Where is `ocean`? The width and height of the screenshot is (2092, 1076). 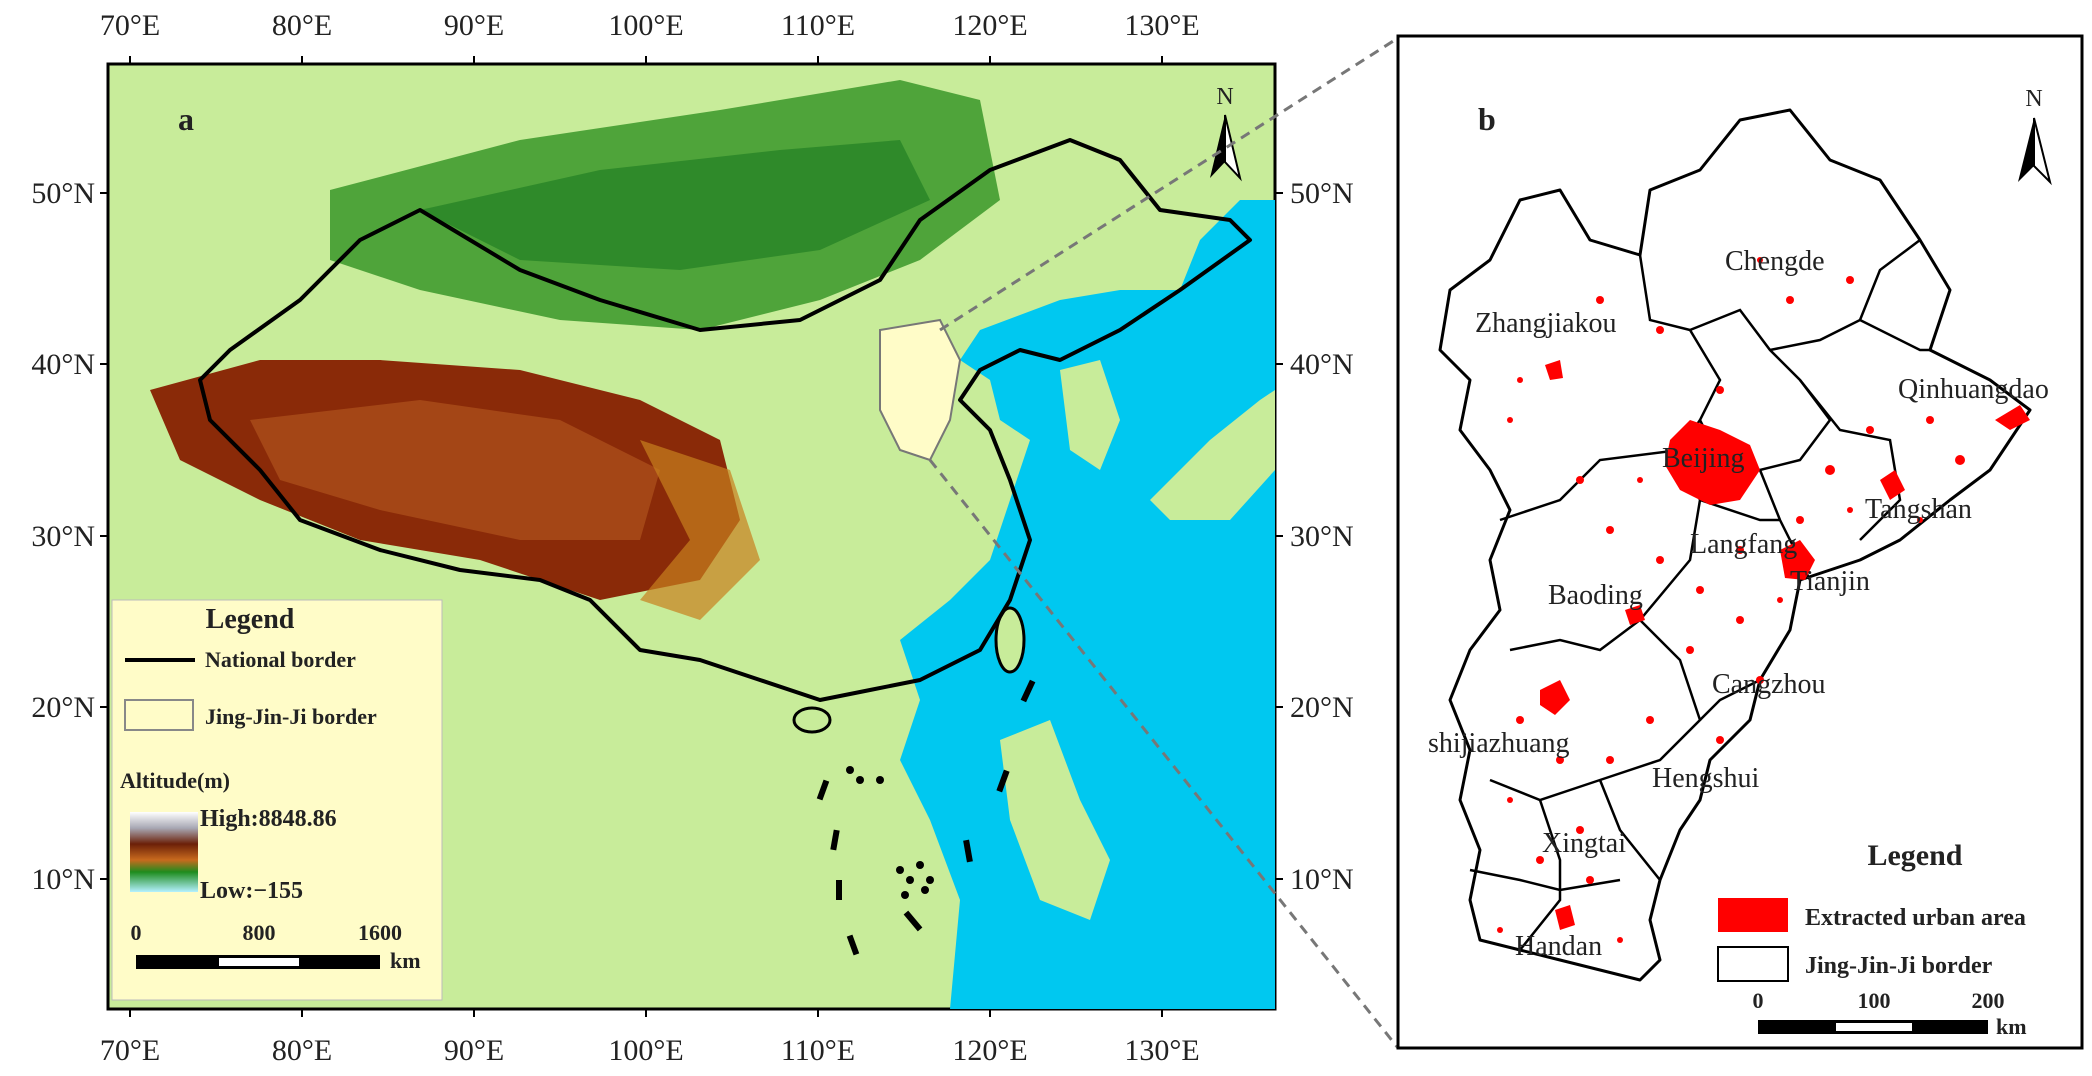
ocean is located at coordinates (1087, 604).